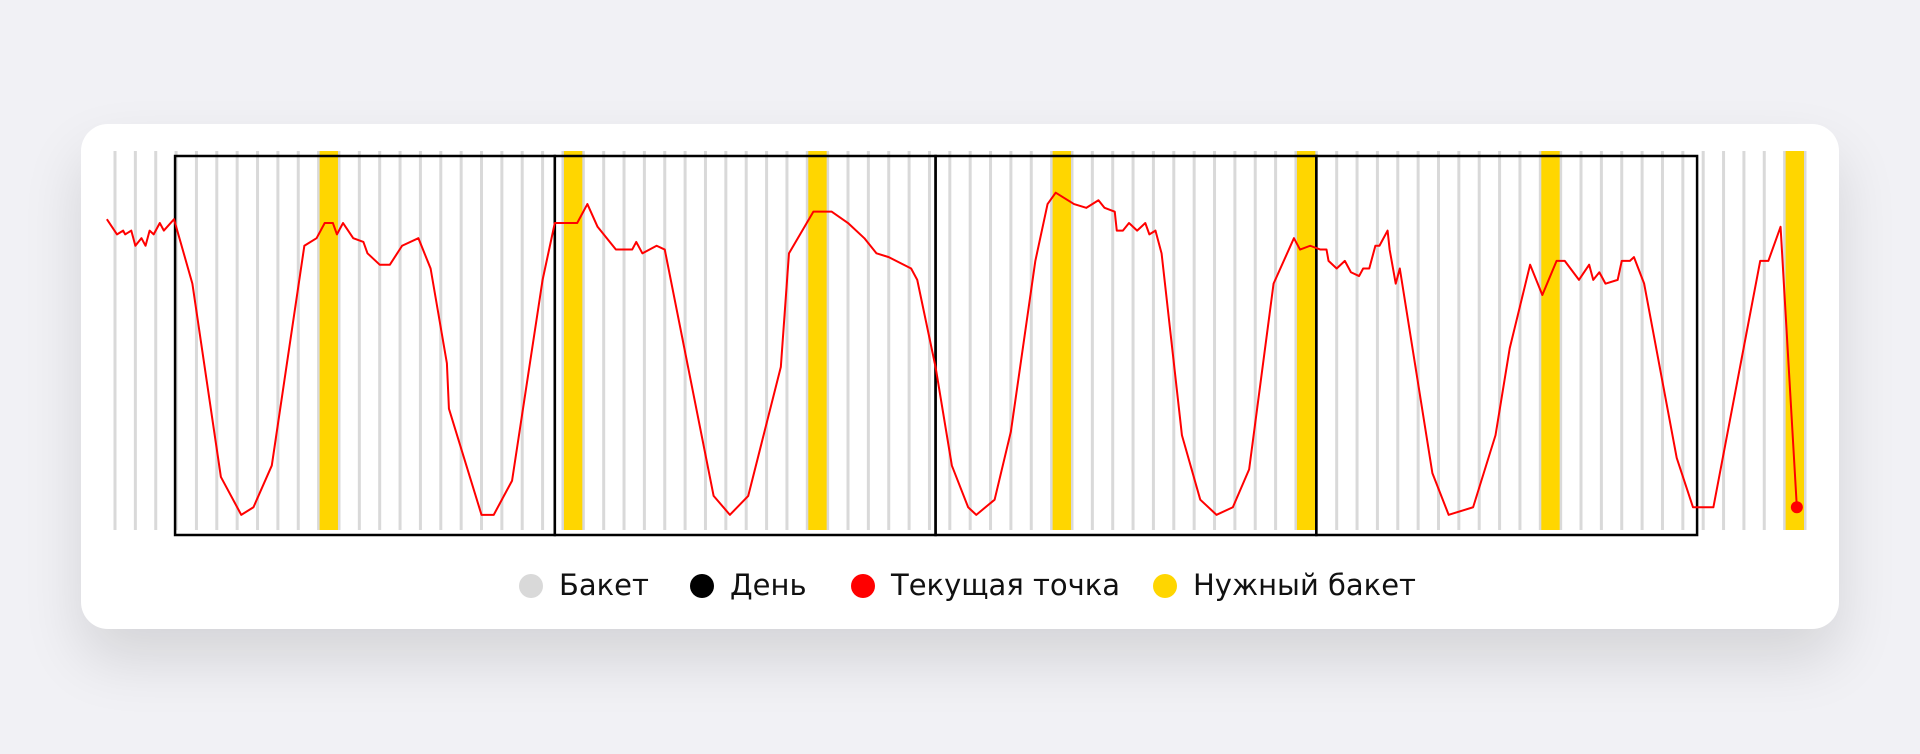 Image resolution: width=1920 pixels, height=754 pixels. What do you see at coordinates (1796, 507) in the screenshot?
I see `current-point` at bounding box center [1796, 507].